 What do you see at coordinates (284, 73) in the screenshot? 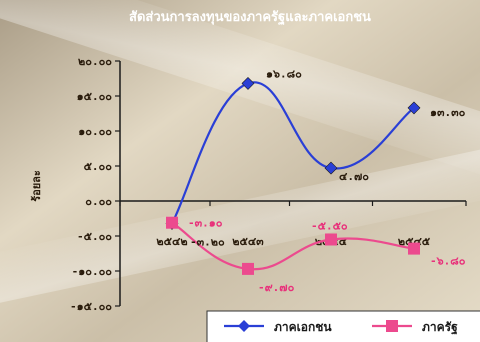
I see `data-label: ๑๖.๘๐` at bounding box center [284, 73].